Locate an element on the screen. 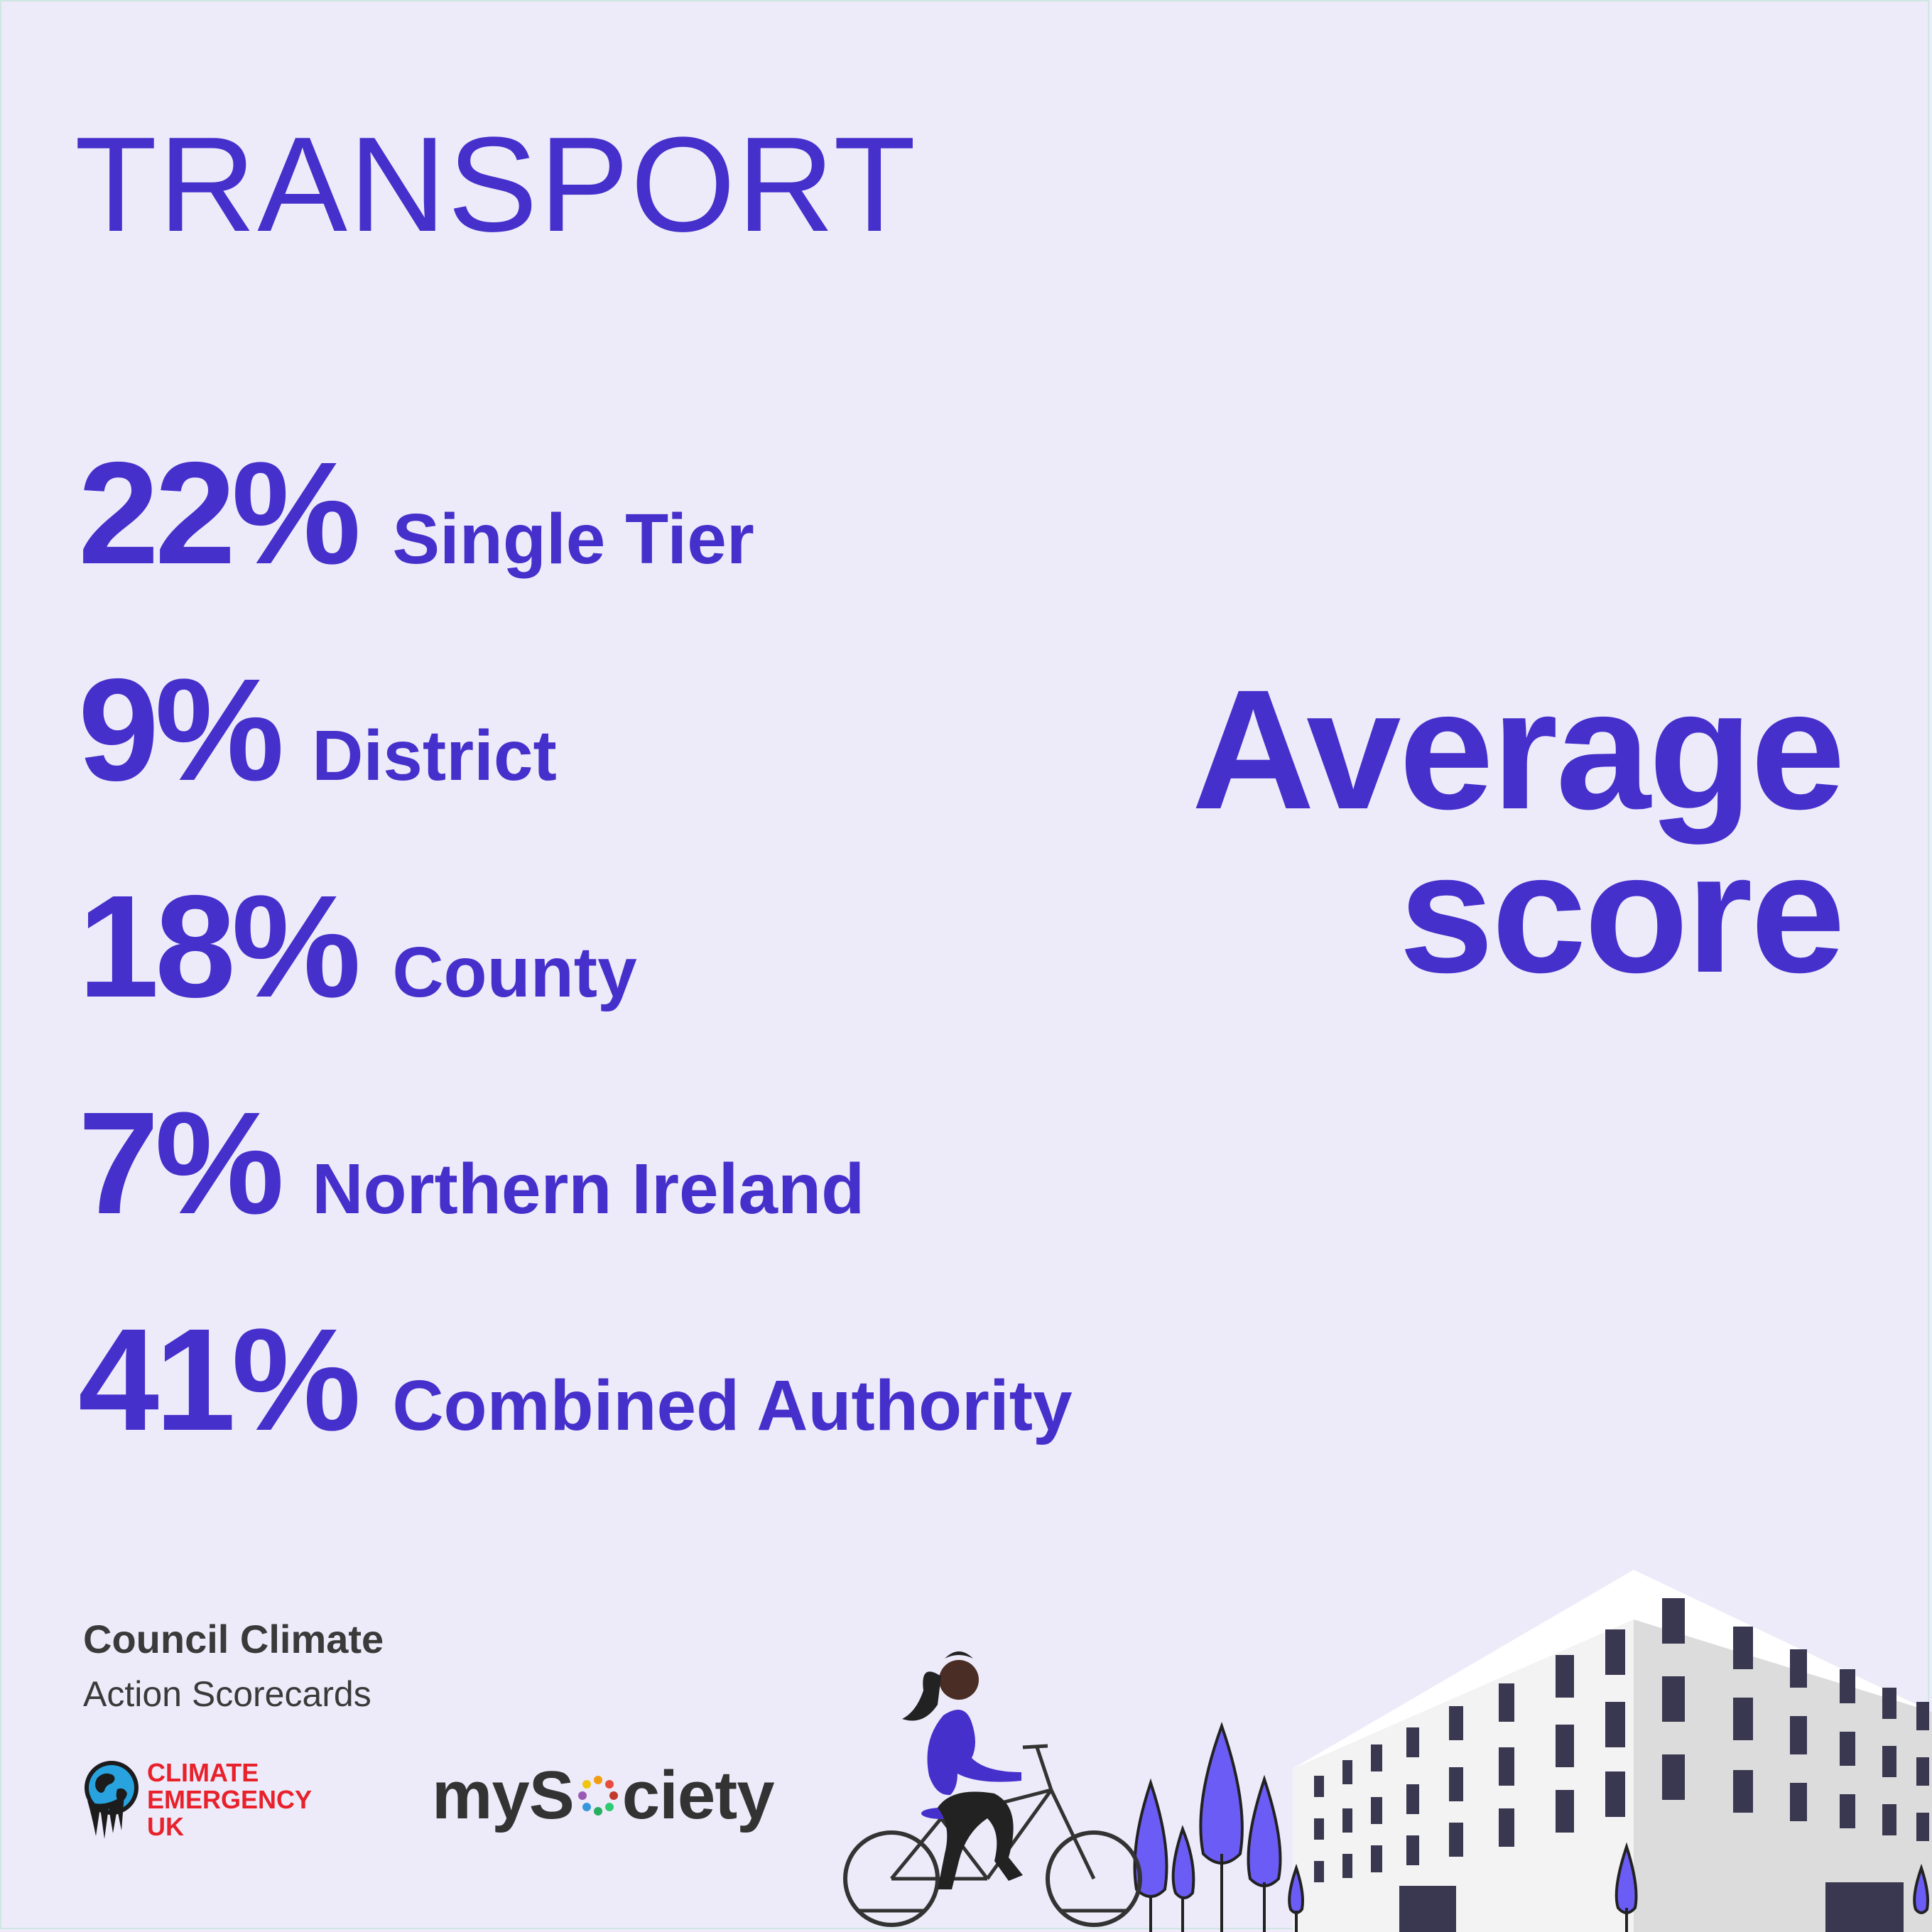 This screenshot has height=1932, width=1932. ceuk-line2: EMERGENCY is located at coordinates (230, 1800).